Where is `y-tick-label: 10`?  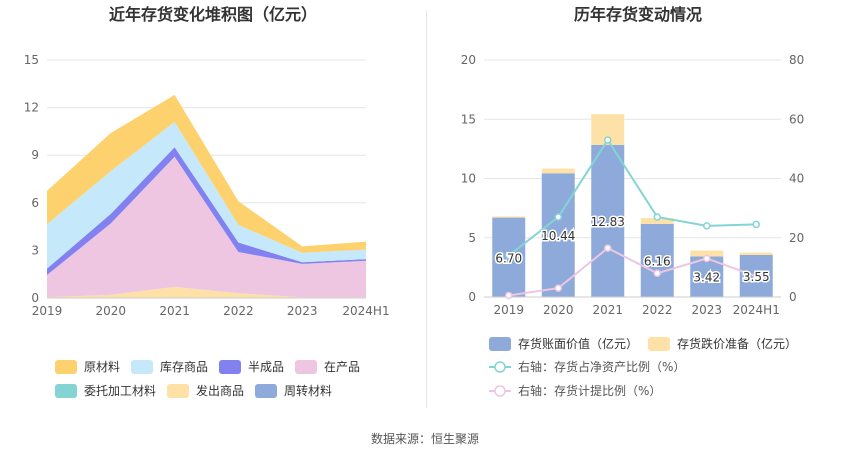 y-tick-label: 10 is located at coordinates (468, 179).